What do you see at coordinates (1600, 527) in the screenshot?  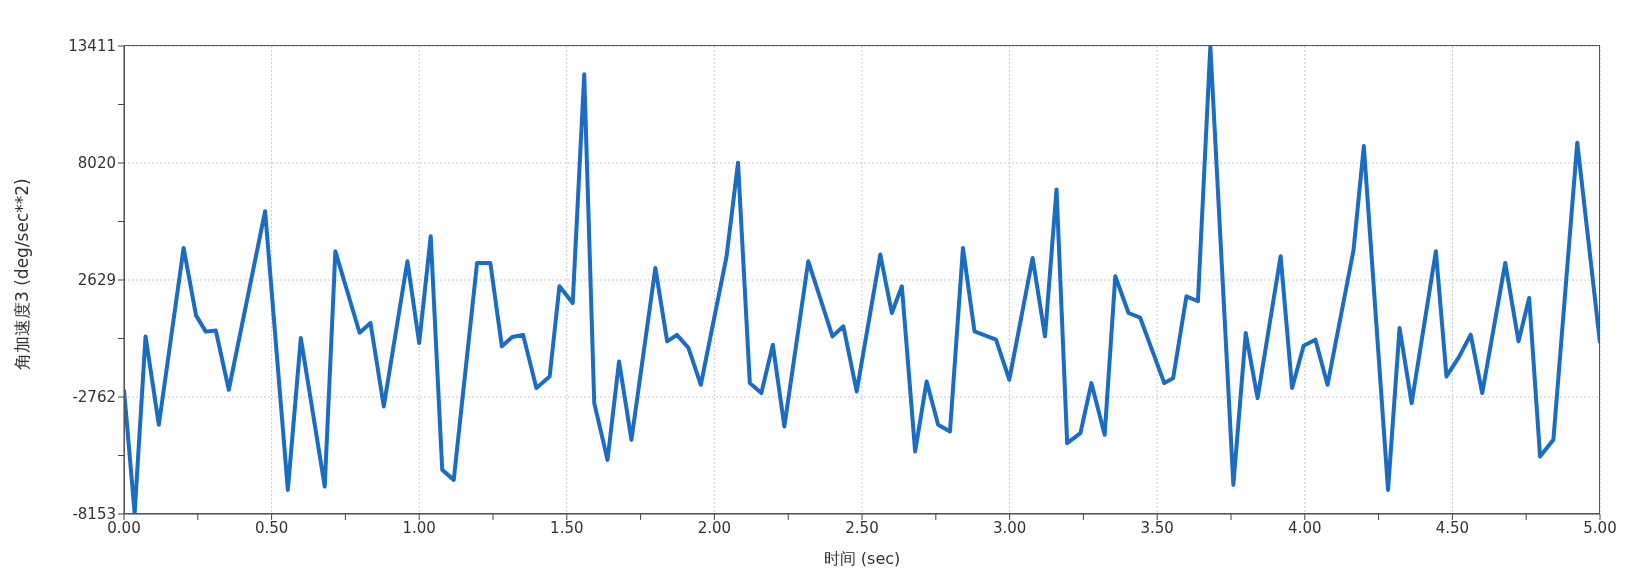 I see `x-tick-label: 5.00` at bounding box center [1600, 527].